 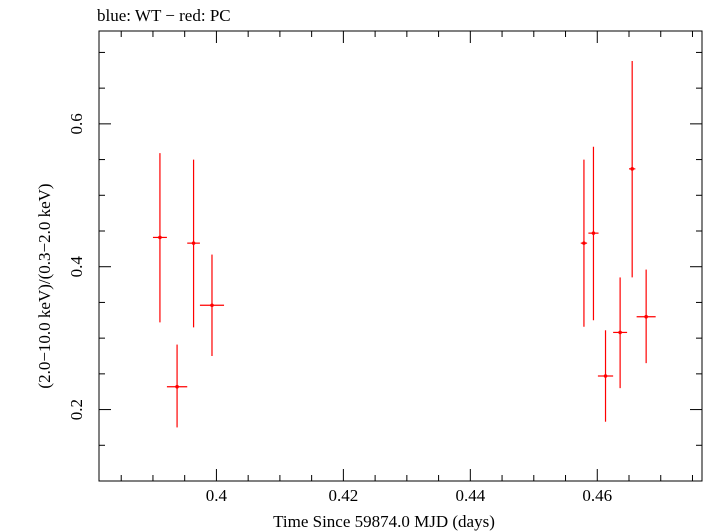 What do you see at coordinates (384, 521) in the screenshot?
I see `x-axis-label: Time Since 59874.0 MJD (days)` at bounding box center [384, 521].